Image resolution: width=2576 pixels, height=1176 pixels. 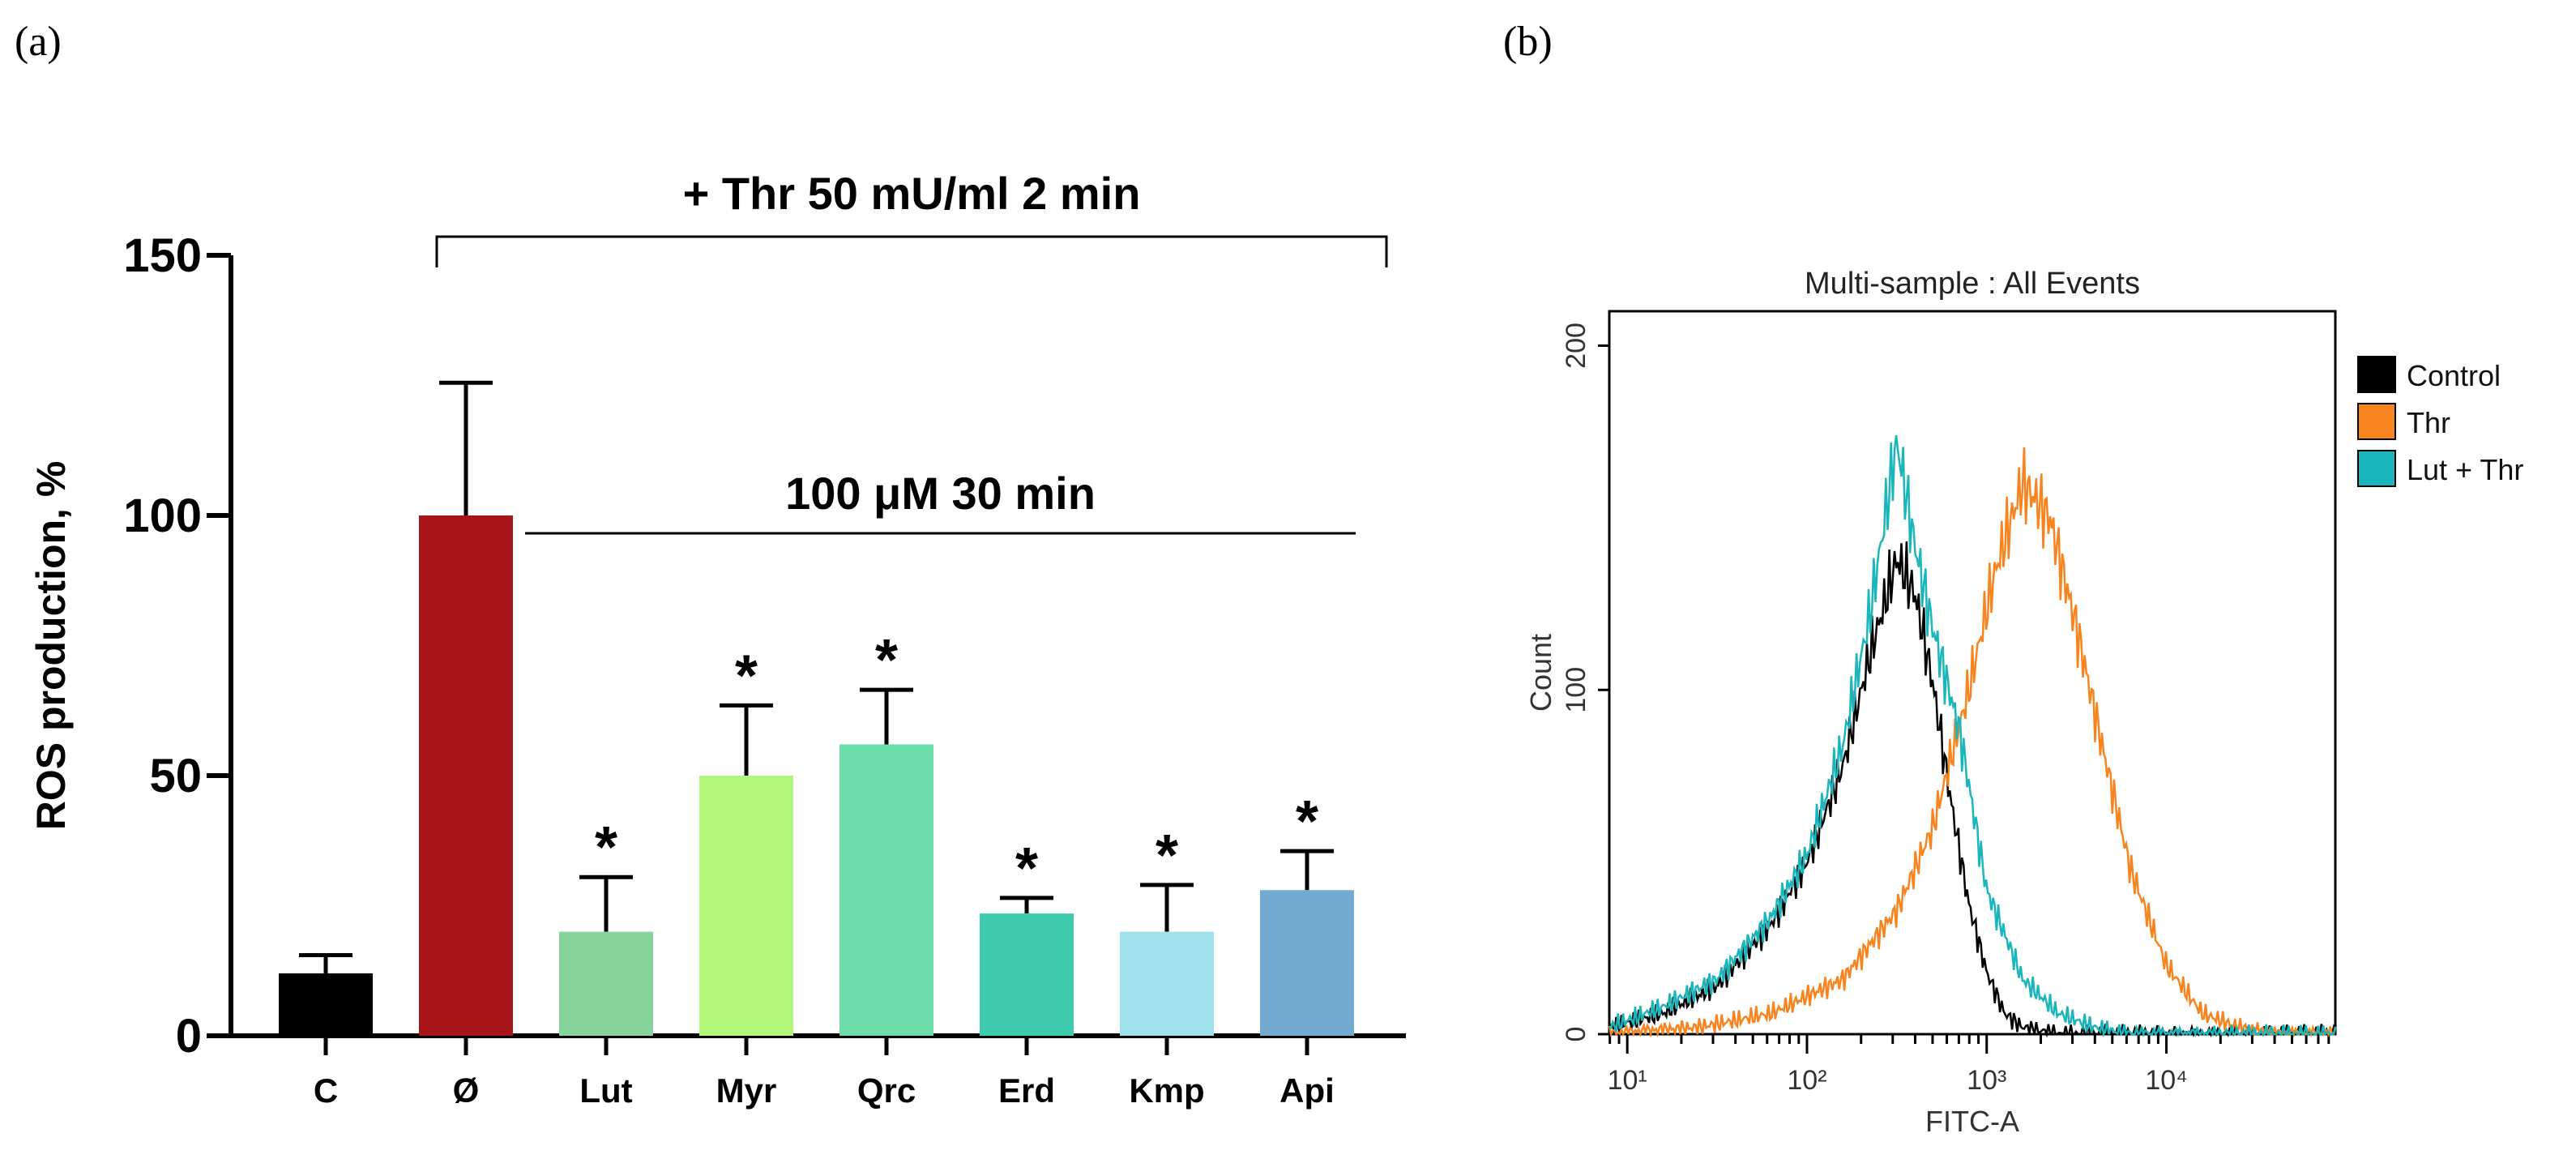 What do you see at coordinates (746, 1090) in the screenshot?
I see `x-tick-label: Myr` at bounding box center [746, 1090].